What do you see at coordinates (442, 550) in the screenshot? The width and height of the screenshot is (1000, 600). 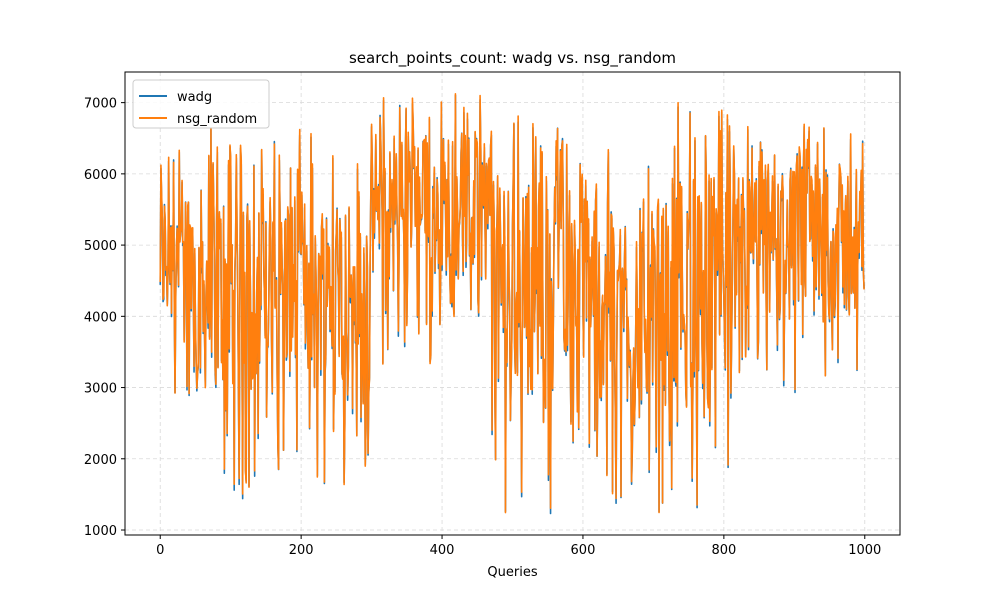 I see `x-tick-label: 400` at bounding box center [442, 550].